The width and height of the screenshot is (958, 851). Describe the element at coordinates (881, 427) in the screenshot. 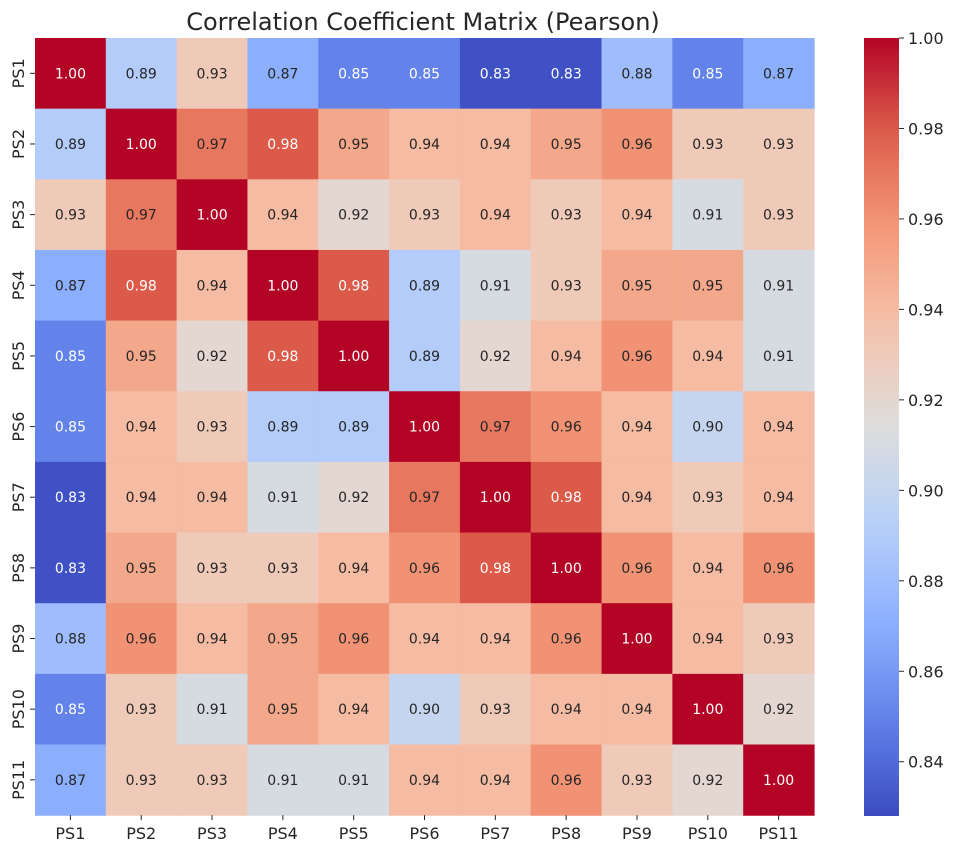

I see `colorbar-gradient` at that location.